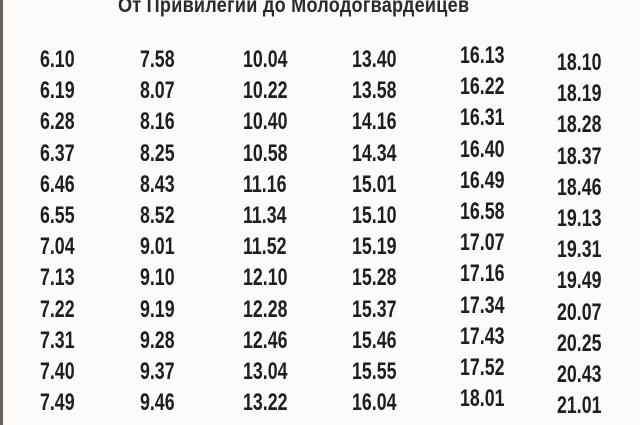 Image resolution: width=640 pixels, height=425 pixels. What do you see at coordinates (157, 403) in the screenshot?
I see `departure-time: 9.46` at bounding box center [157, 403].